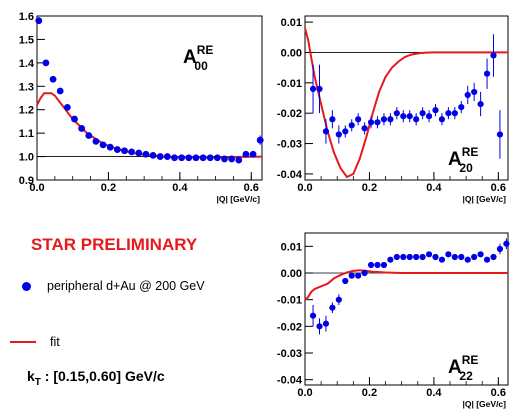 The height and width of the screenshot is (420, 526). Describe the element at coordinates (26, 40) in the screenshot. I see `y-tick-label: 1.5` at that location.